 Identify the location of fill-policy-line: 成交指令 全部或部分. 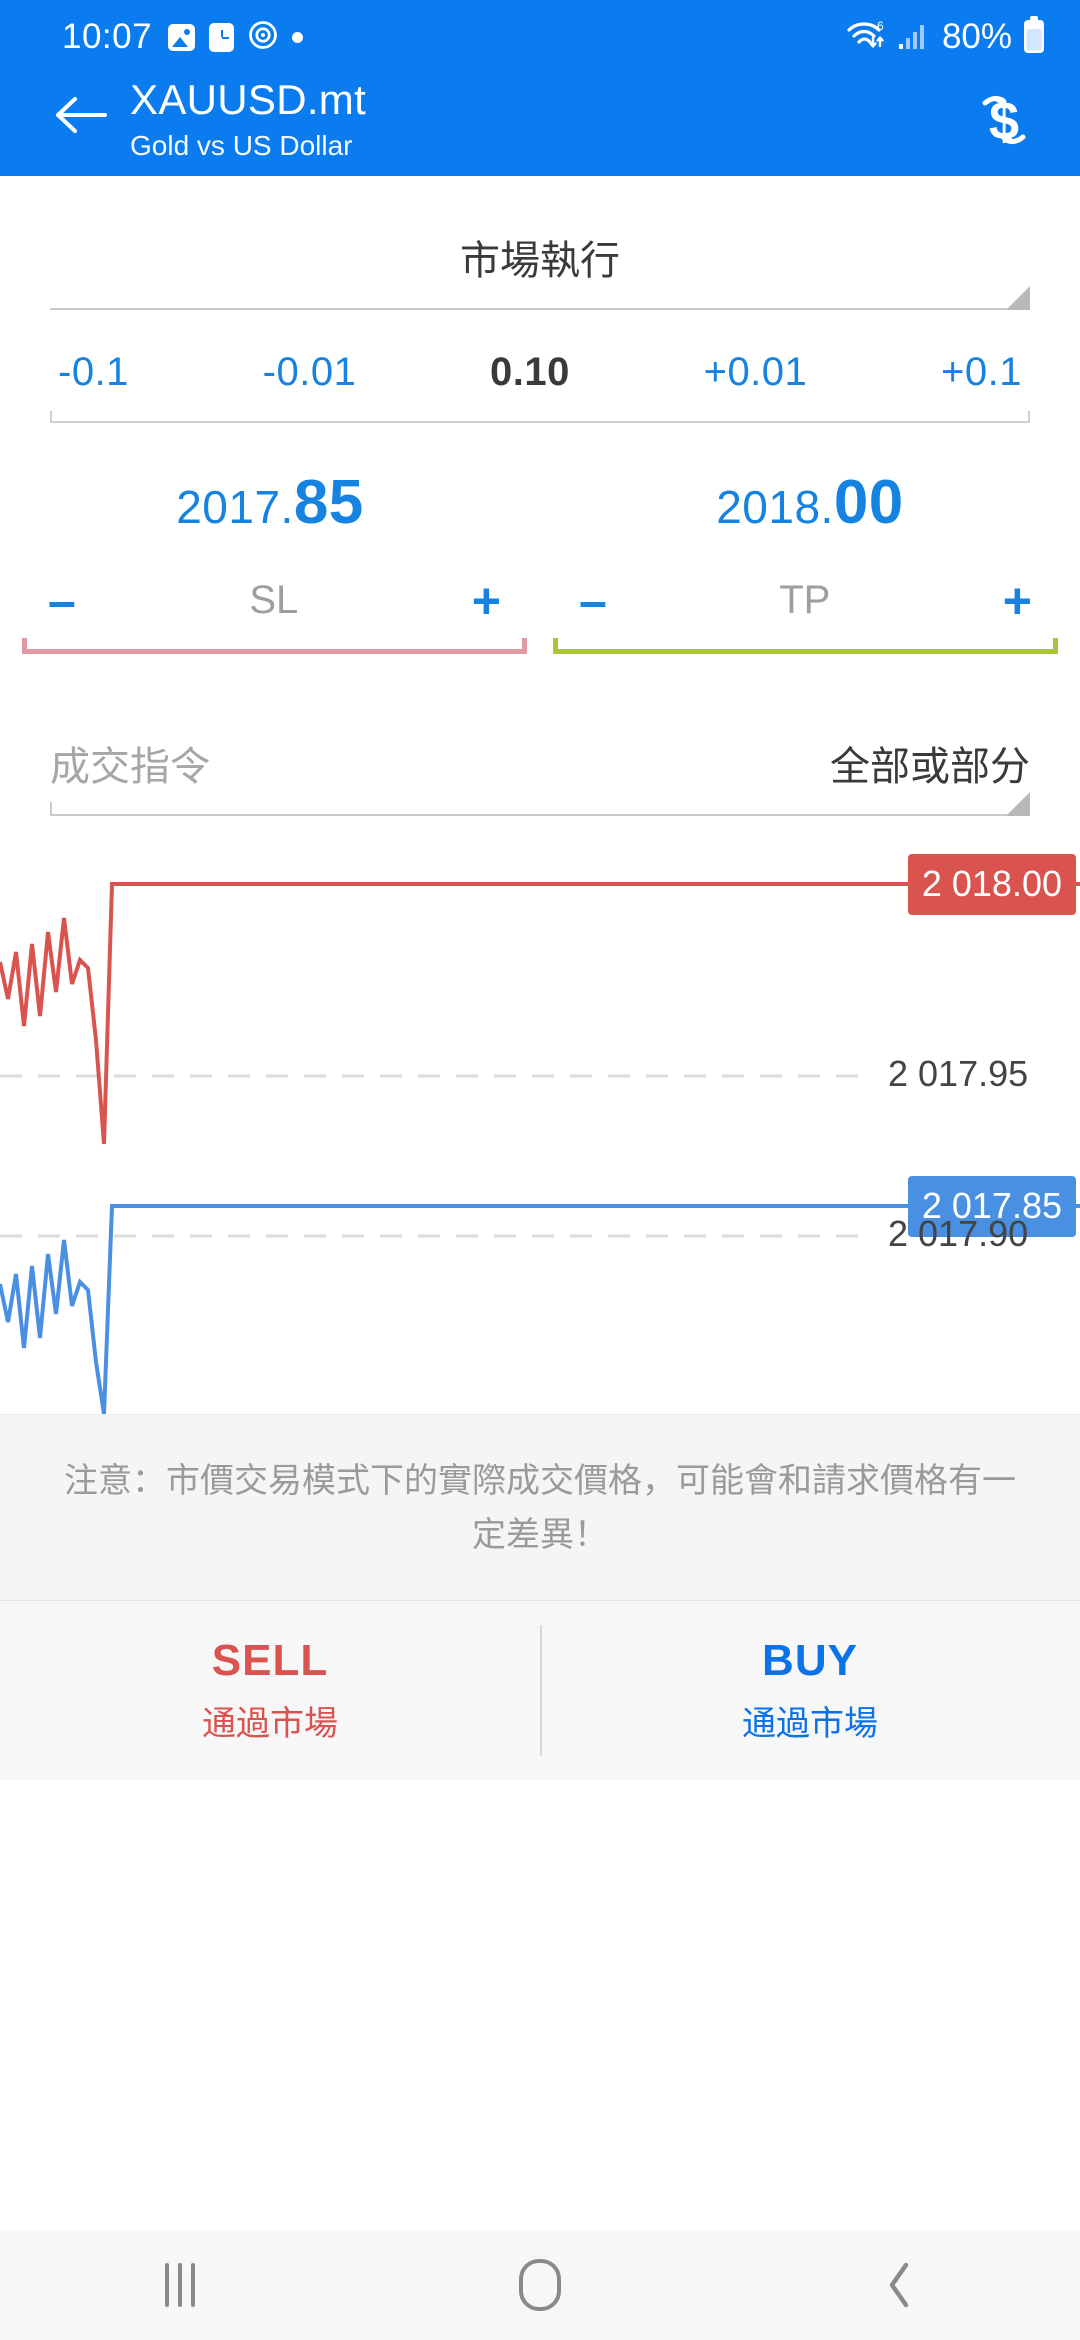
(540, 774).